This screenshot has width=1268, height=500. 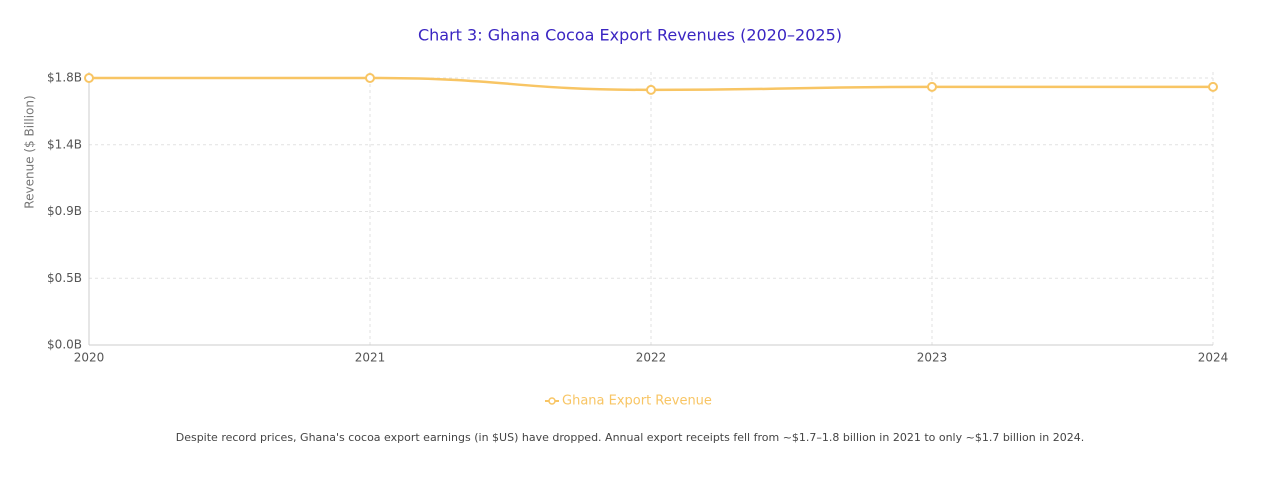 I want to click on y-tick-label: $1.8B, so click(x=64, y=78).